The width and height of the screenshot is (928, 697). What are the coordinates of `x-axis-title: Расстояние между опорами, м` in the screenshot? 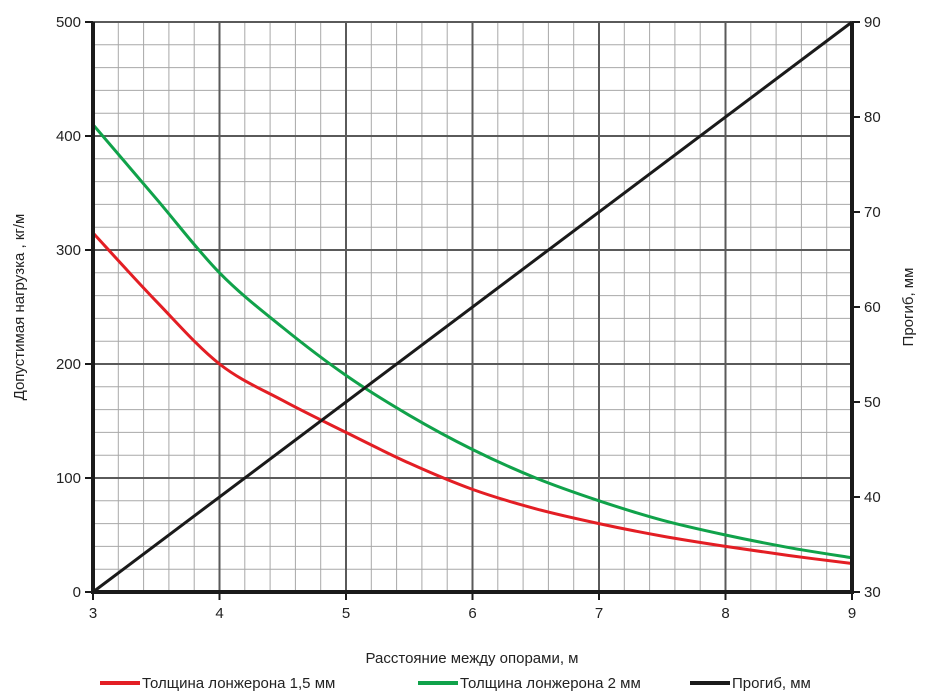 It's located at (472, 658).